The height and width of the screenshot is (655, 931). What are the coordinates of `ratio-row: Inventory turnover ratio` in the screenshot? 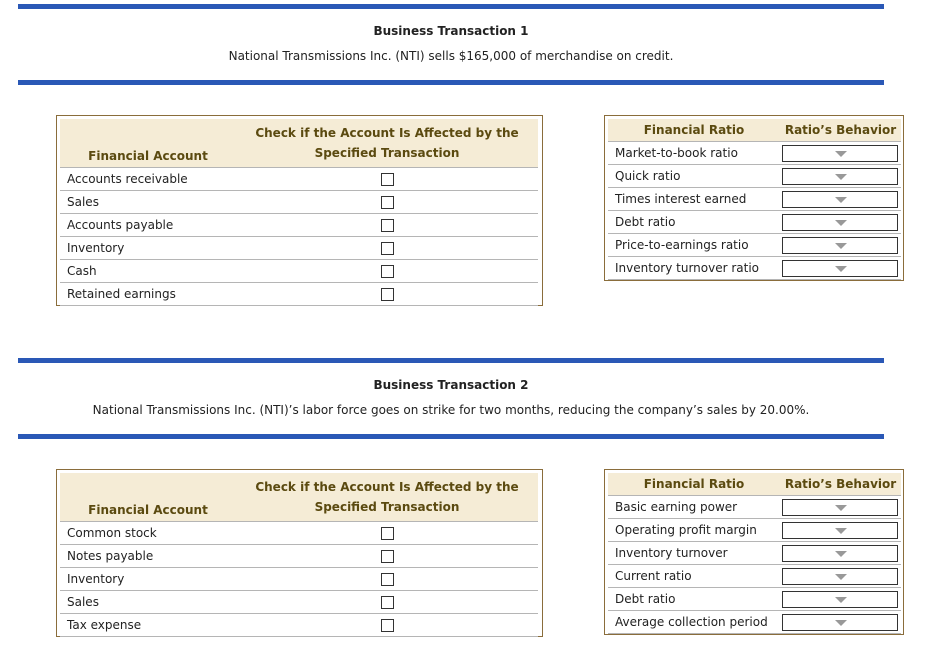 It's located at (754, 268).